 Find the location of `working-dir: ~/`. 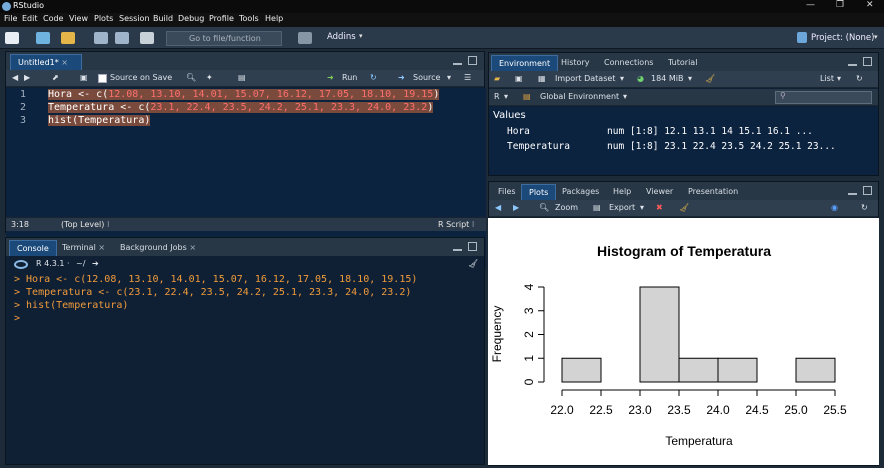

working-dir: ~/ is located at coordinates (81, 263).